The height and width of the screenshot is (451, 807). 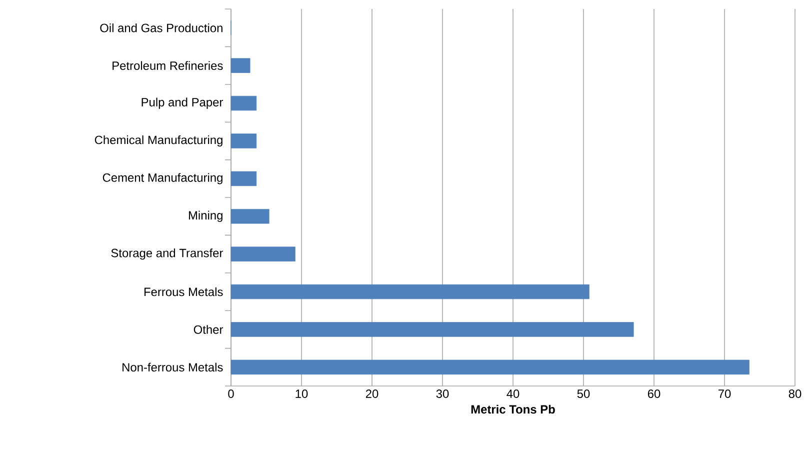 I want to click on y-tick-label: Other, so click(x=209, y=329).